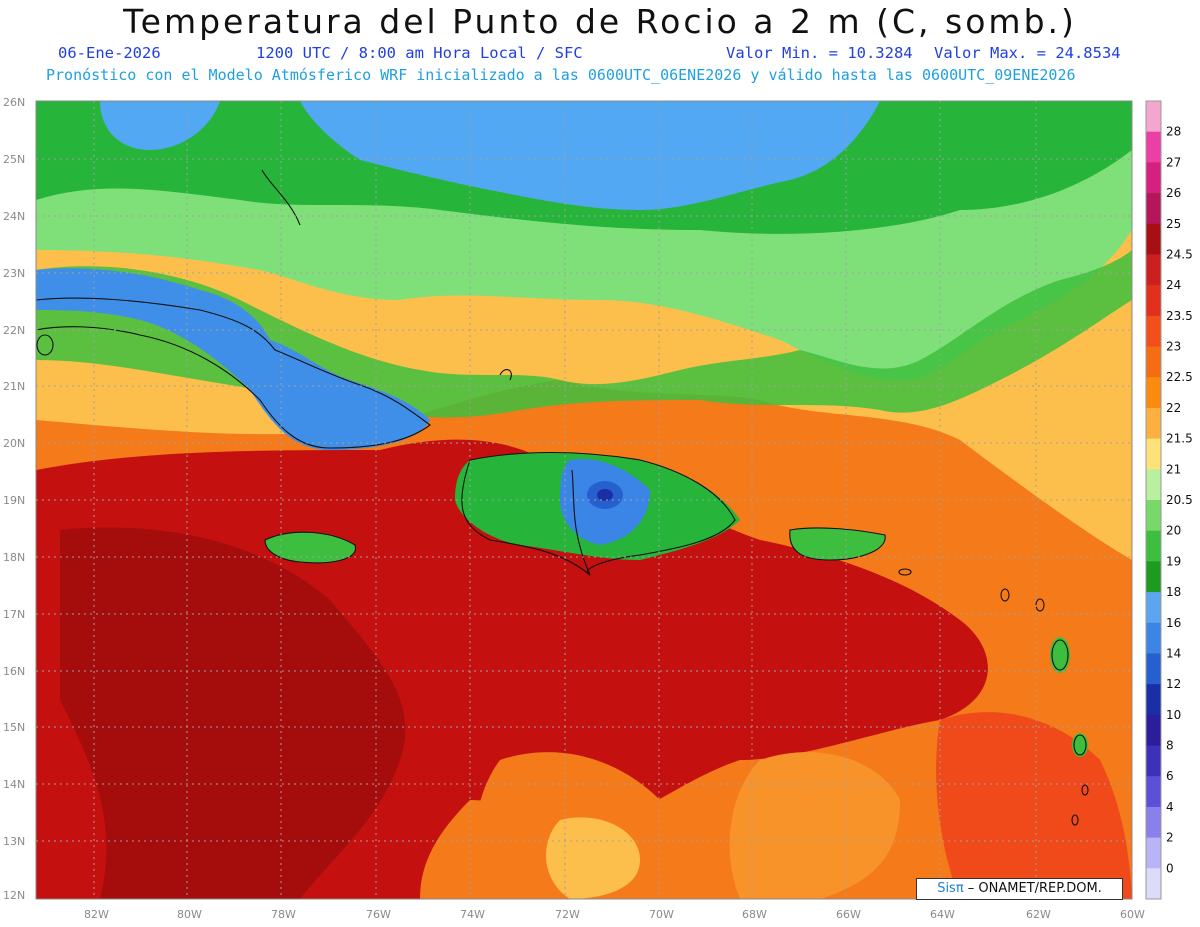 Image resolution: width=1200 pixels, height=927 pixels. I want to click on colorbar-label: 25, so click(1173, 224).